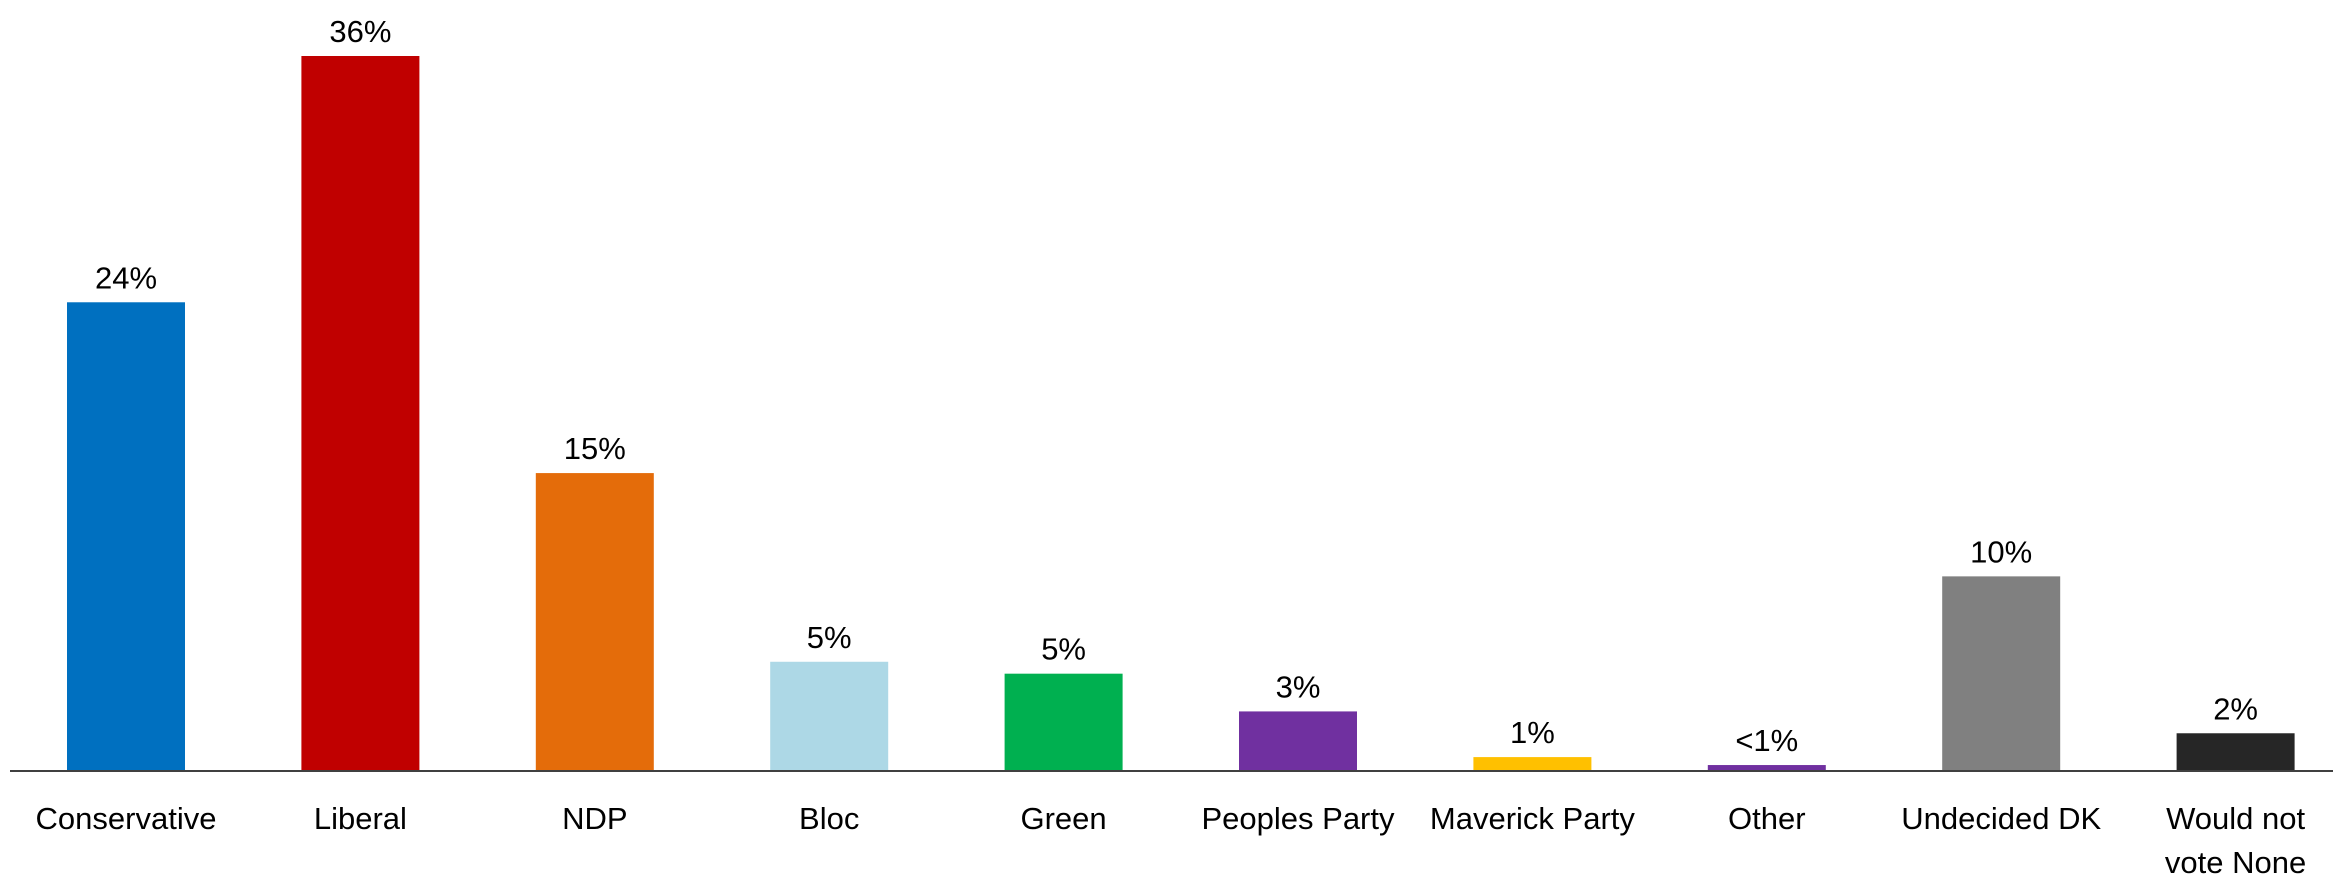  I want to click on data-label: <1%, so click(1766, 740).